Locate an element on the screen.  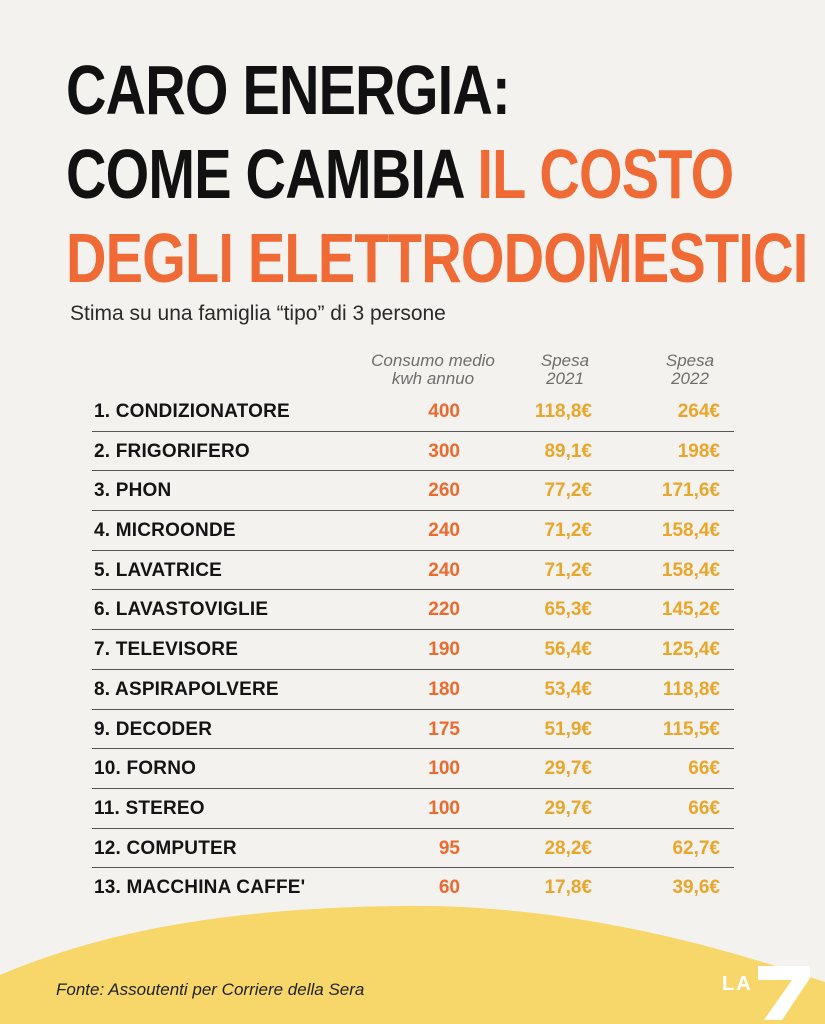
la7-logo: LA is located at coordinates (766, 993).